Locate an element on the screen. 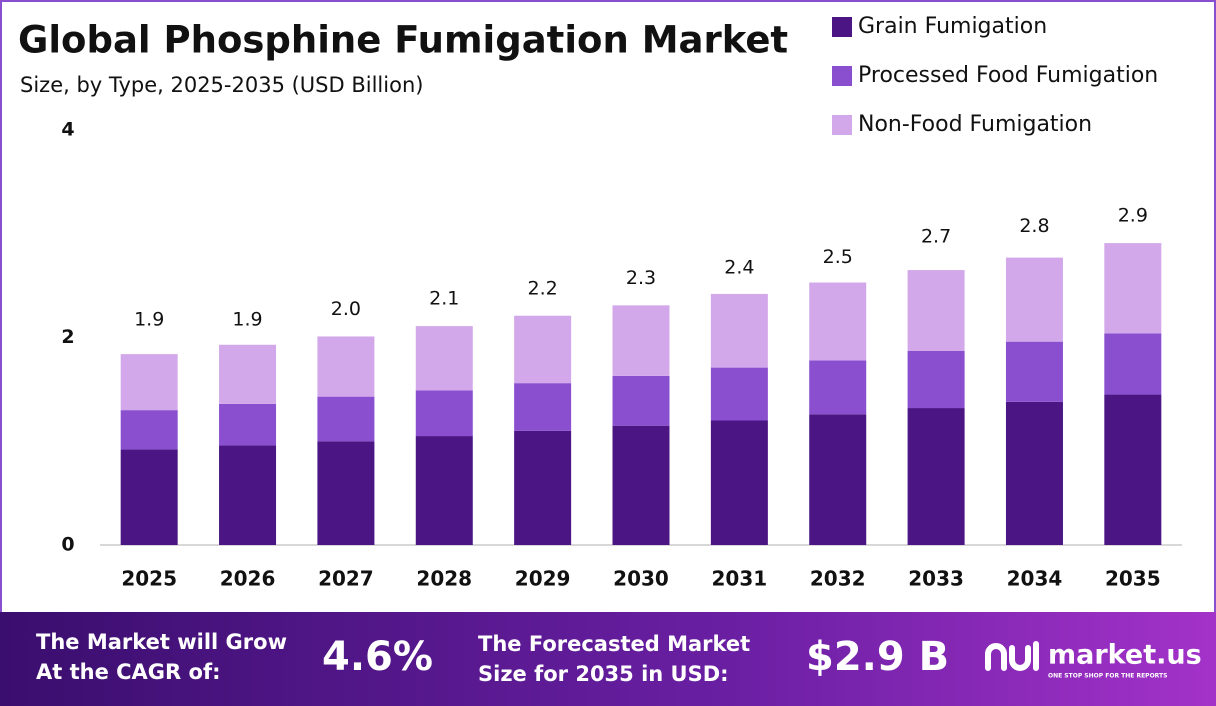 The height and width of the screenshot is (706, 1216). value-label: 2.2 is located at coordinates (543, 288).